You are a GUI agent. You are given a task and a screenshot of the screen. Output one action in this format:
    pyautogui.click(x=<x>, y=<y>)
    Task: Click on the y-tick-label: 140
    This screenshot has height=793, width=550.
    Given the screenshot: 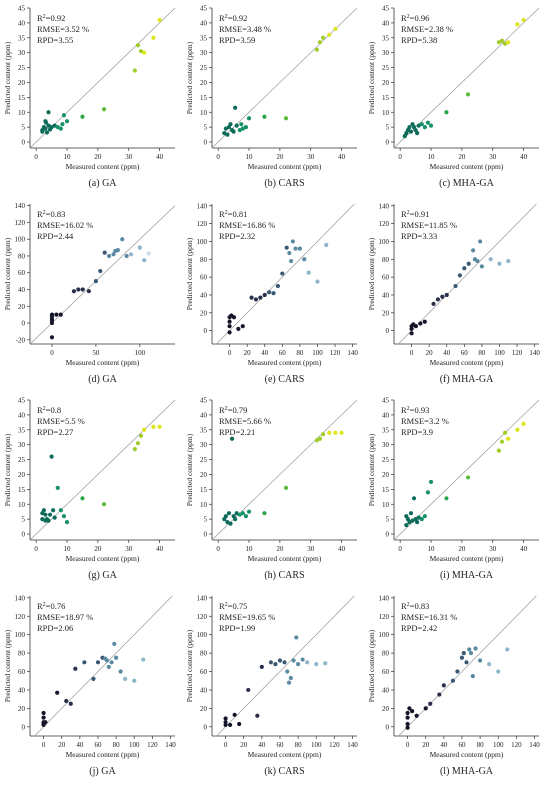 What is the action you would take?
    pyautogui.click(x=384, y=206)
    